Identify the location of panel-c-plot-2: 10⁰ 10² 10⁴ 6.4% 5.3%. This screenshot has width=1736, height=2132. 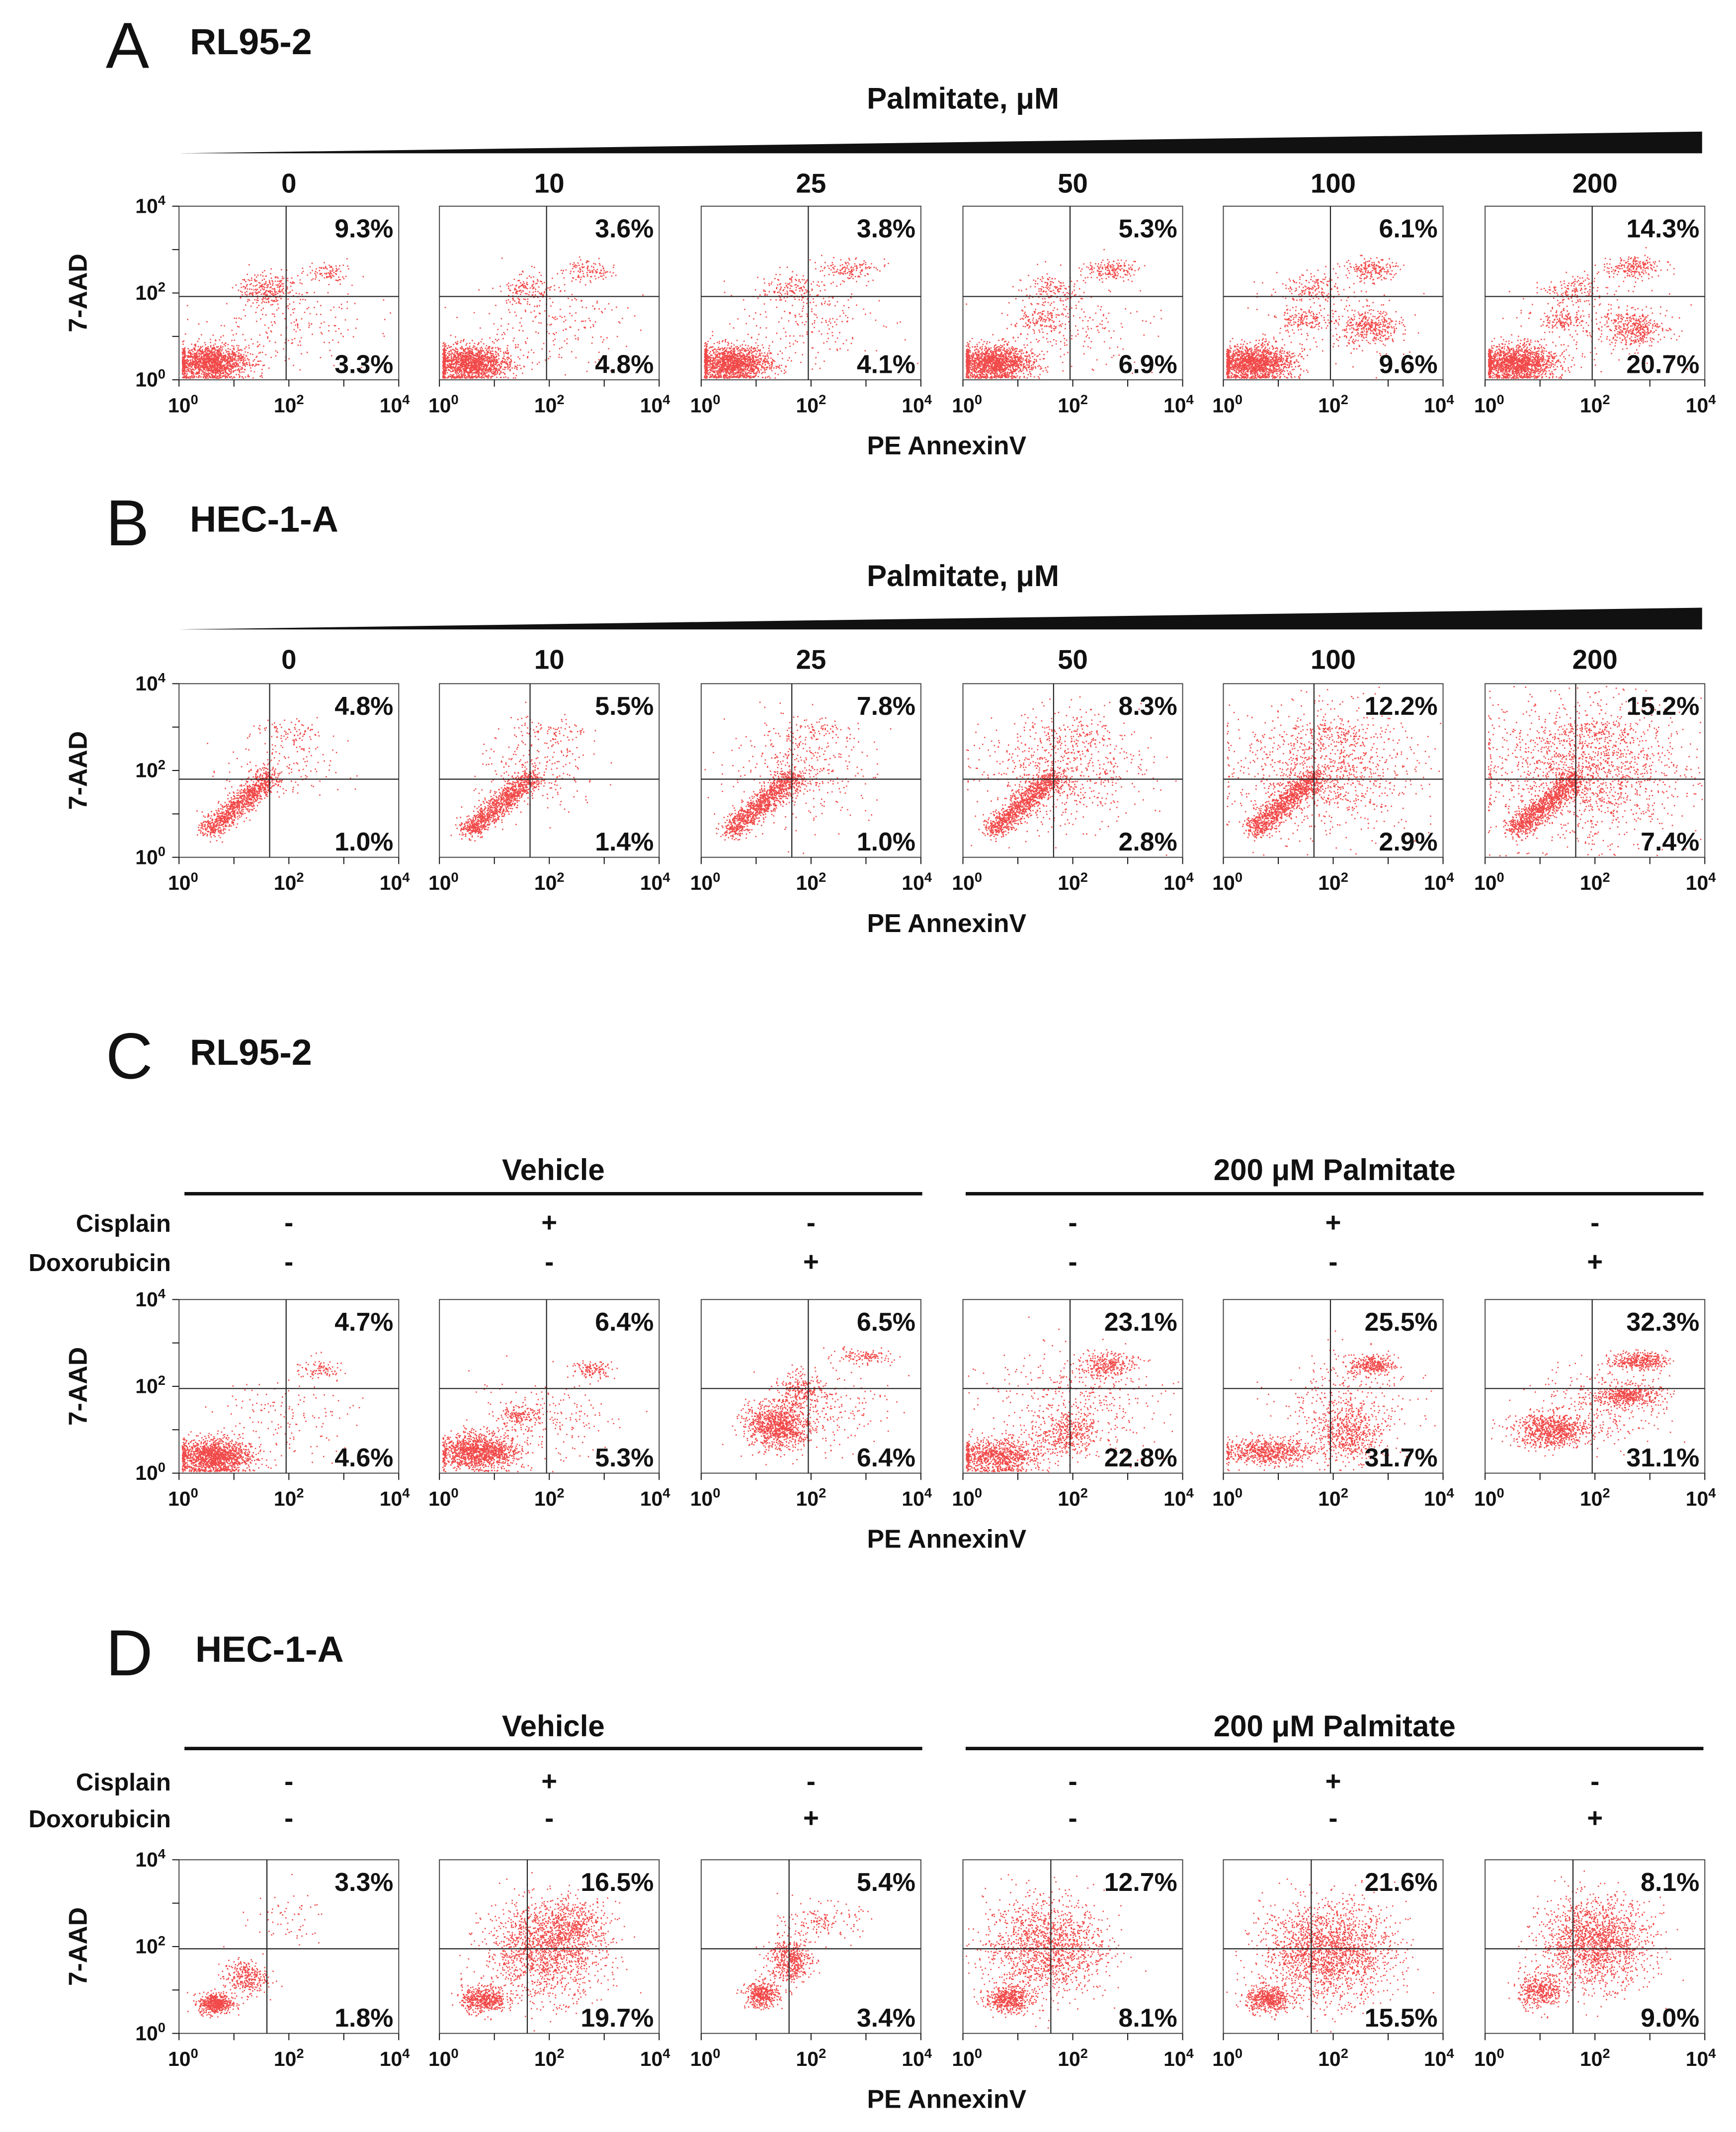
(549, 1404).